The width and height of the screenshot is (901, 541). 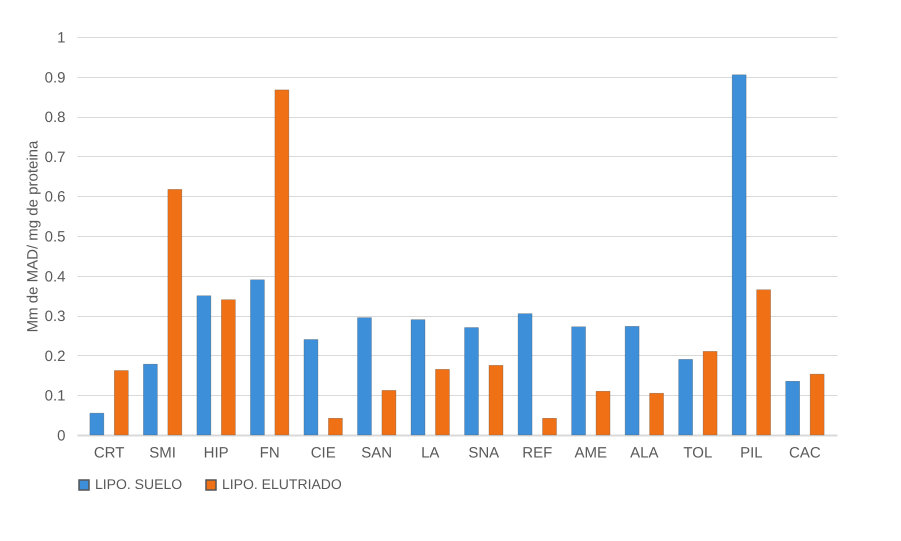 I want to click on y-tick-label: 0.2, so click(x=55, y=356).